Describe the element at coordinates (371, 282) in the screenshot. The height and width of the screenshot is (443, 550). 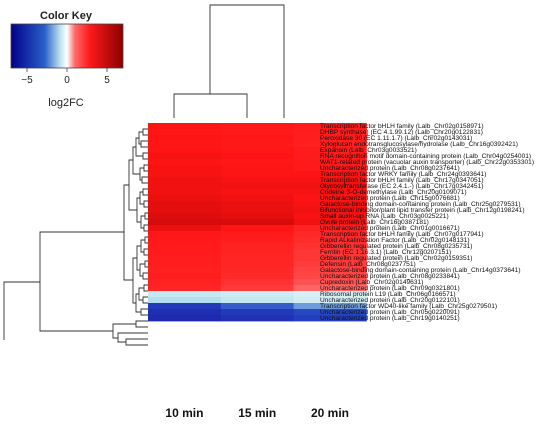
I see `row-label: Cupredoxin (Lalb_Chr02g0149631)` at that location.